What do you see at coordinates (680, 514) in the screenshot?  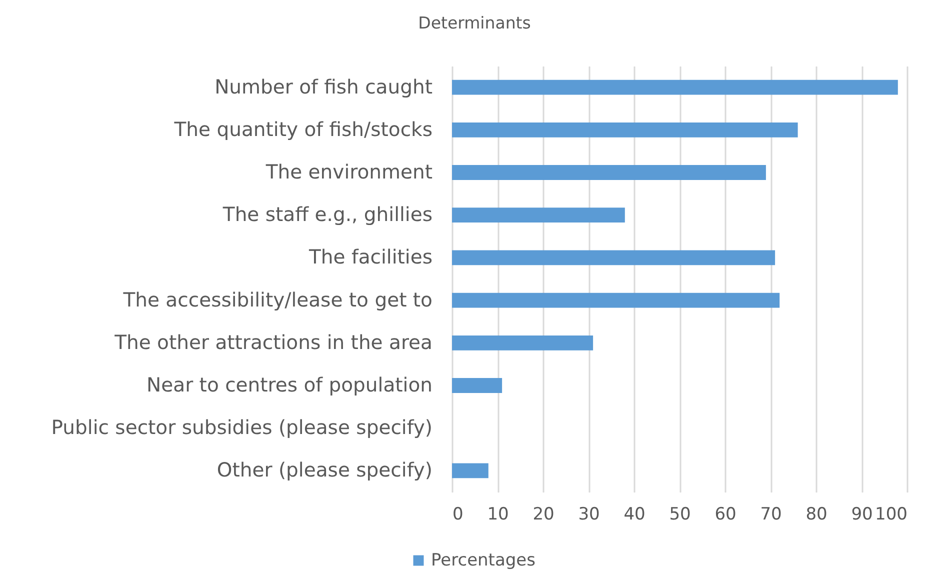 I see `x-tick-label: 50` at bounding box center [680, 514].